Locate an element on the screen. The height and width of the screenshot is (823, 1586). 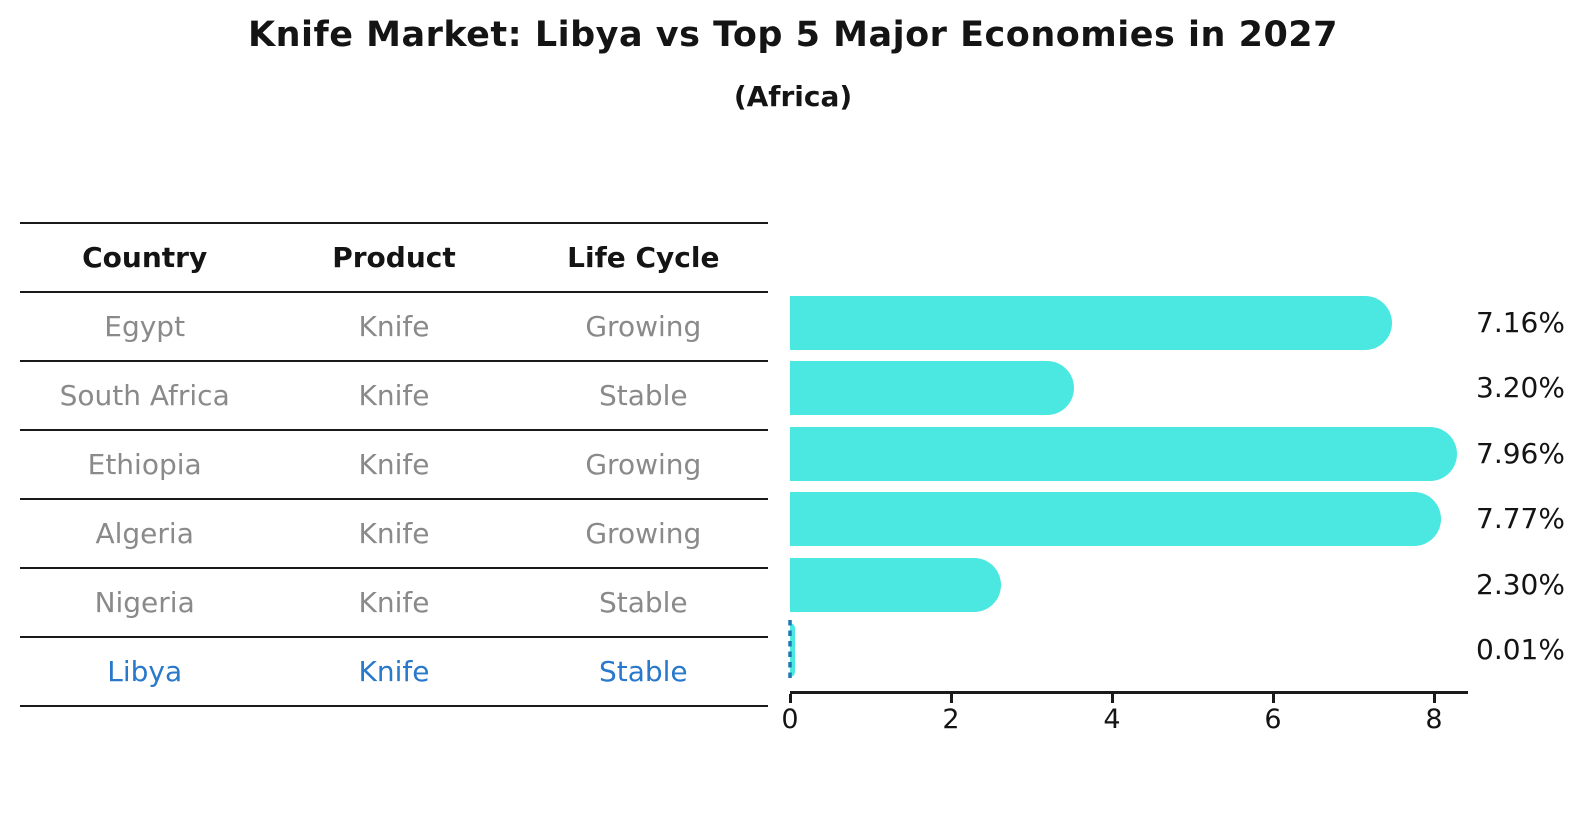
table-row-ethiopia: Ethiopia Knife Growing is located at coordinates (394, 463).